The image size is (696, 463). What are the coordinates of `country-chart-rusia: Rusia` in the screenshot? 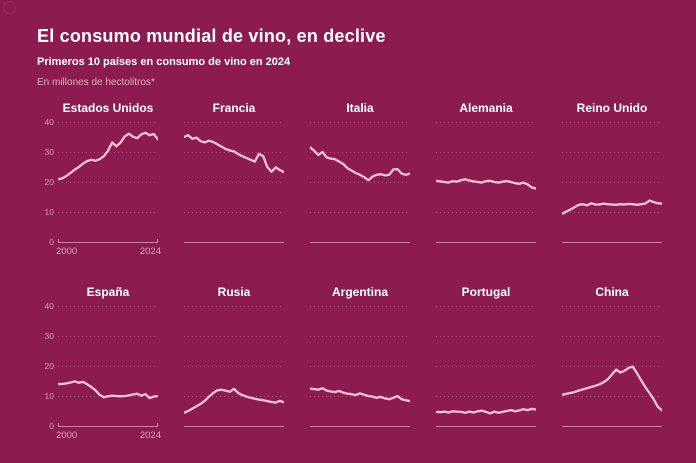 It's located at (234, 356).